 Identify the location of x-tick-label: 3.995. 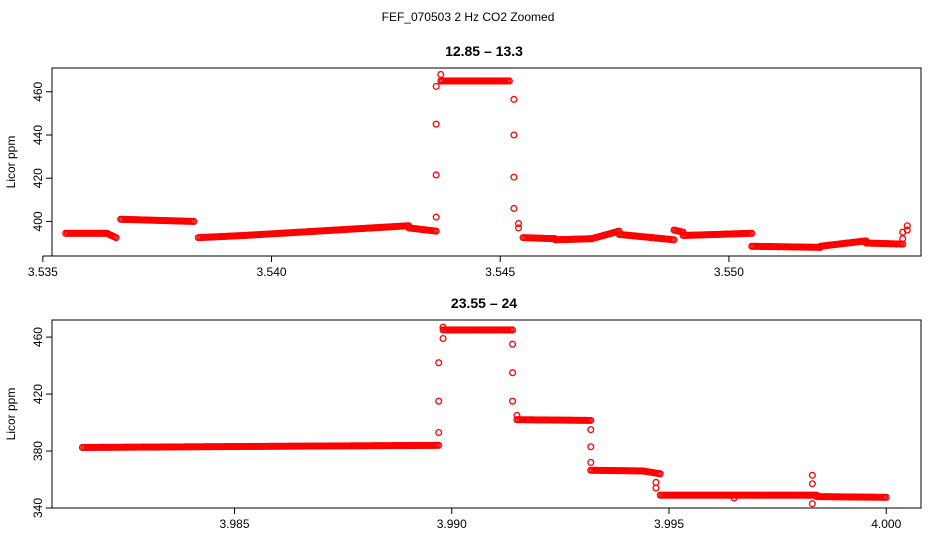
(669, 524).